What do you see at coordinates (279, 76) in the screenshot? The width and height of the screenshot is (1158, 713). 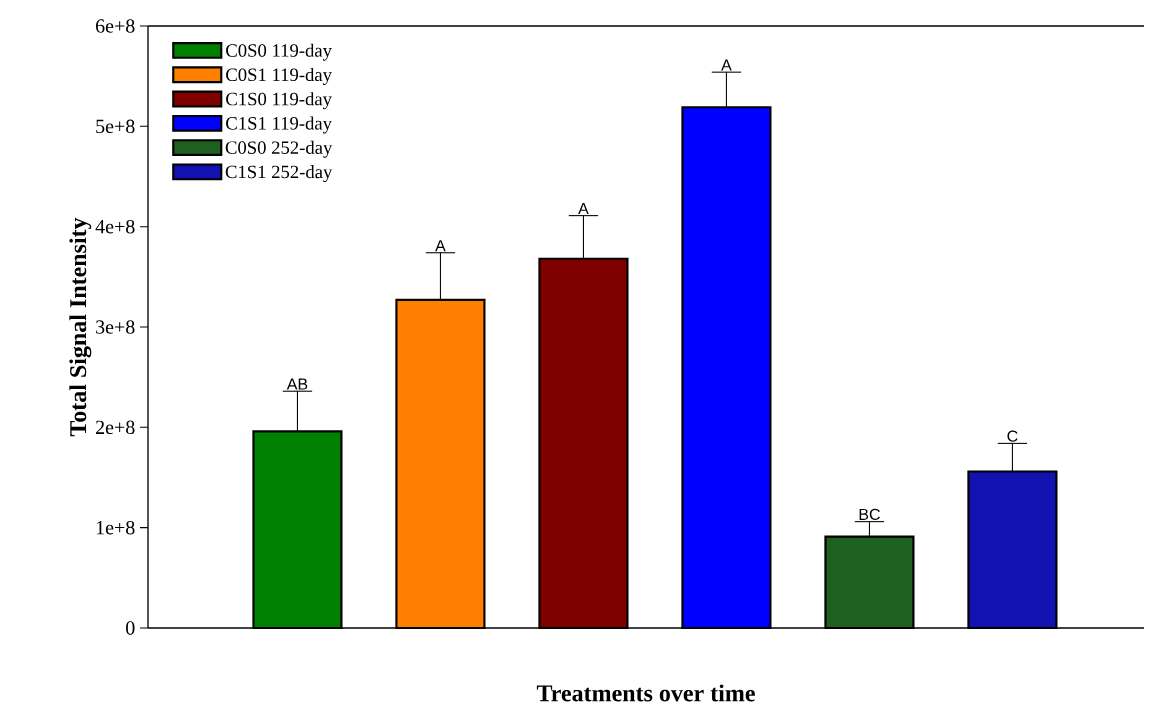 I see `legend-label: C0S1 119-day` at bounding box center [279, 76].